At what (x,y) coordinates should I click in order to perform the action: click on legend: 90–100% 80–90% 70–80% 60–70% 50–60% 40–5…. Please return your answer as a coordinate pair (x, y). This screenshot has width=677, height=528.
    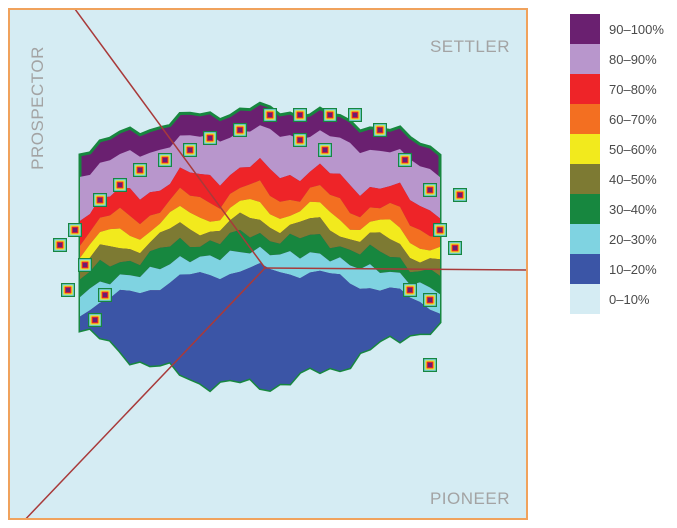
    Looking at the image, I should click on (617, 164).